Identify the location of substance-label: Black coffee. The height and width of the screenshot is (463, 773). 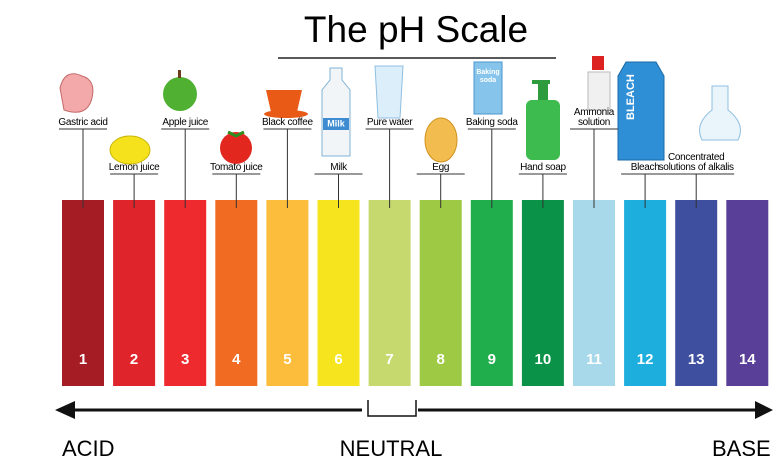
(287, 122).